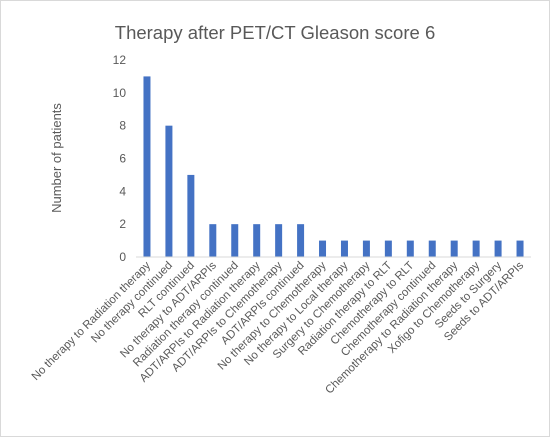 The image size is (550, 437). I want to click on y-tick-label: 6, so click(122, 159).